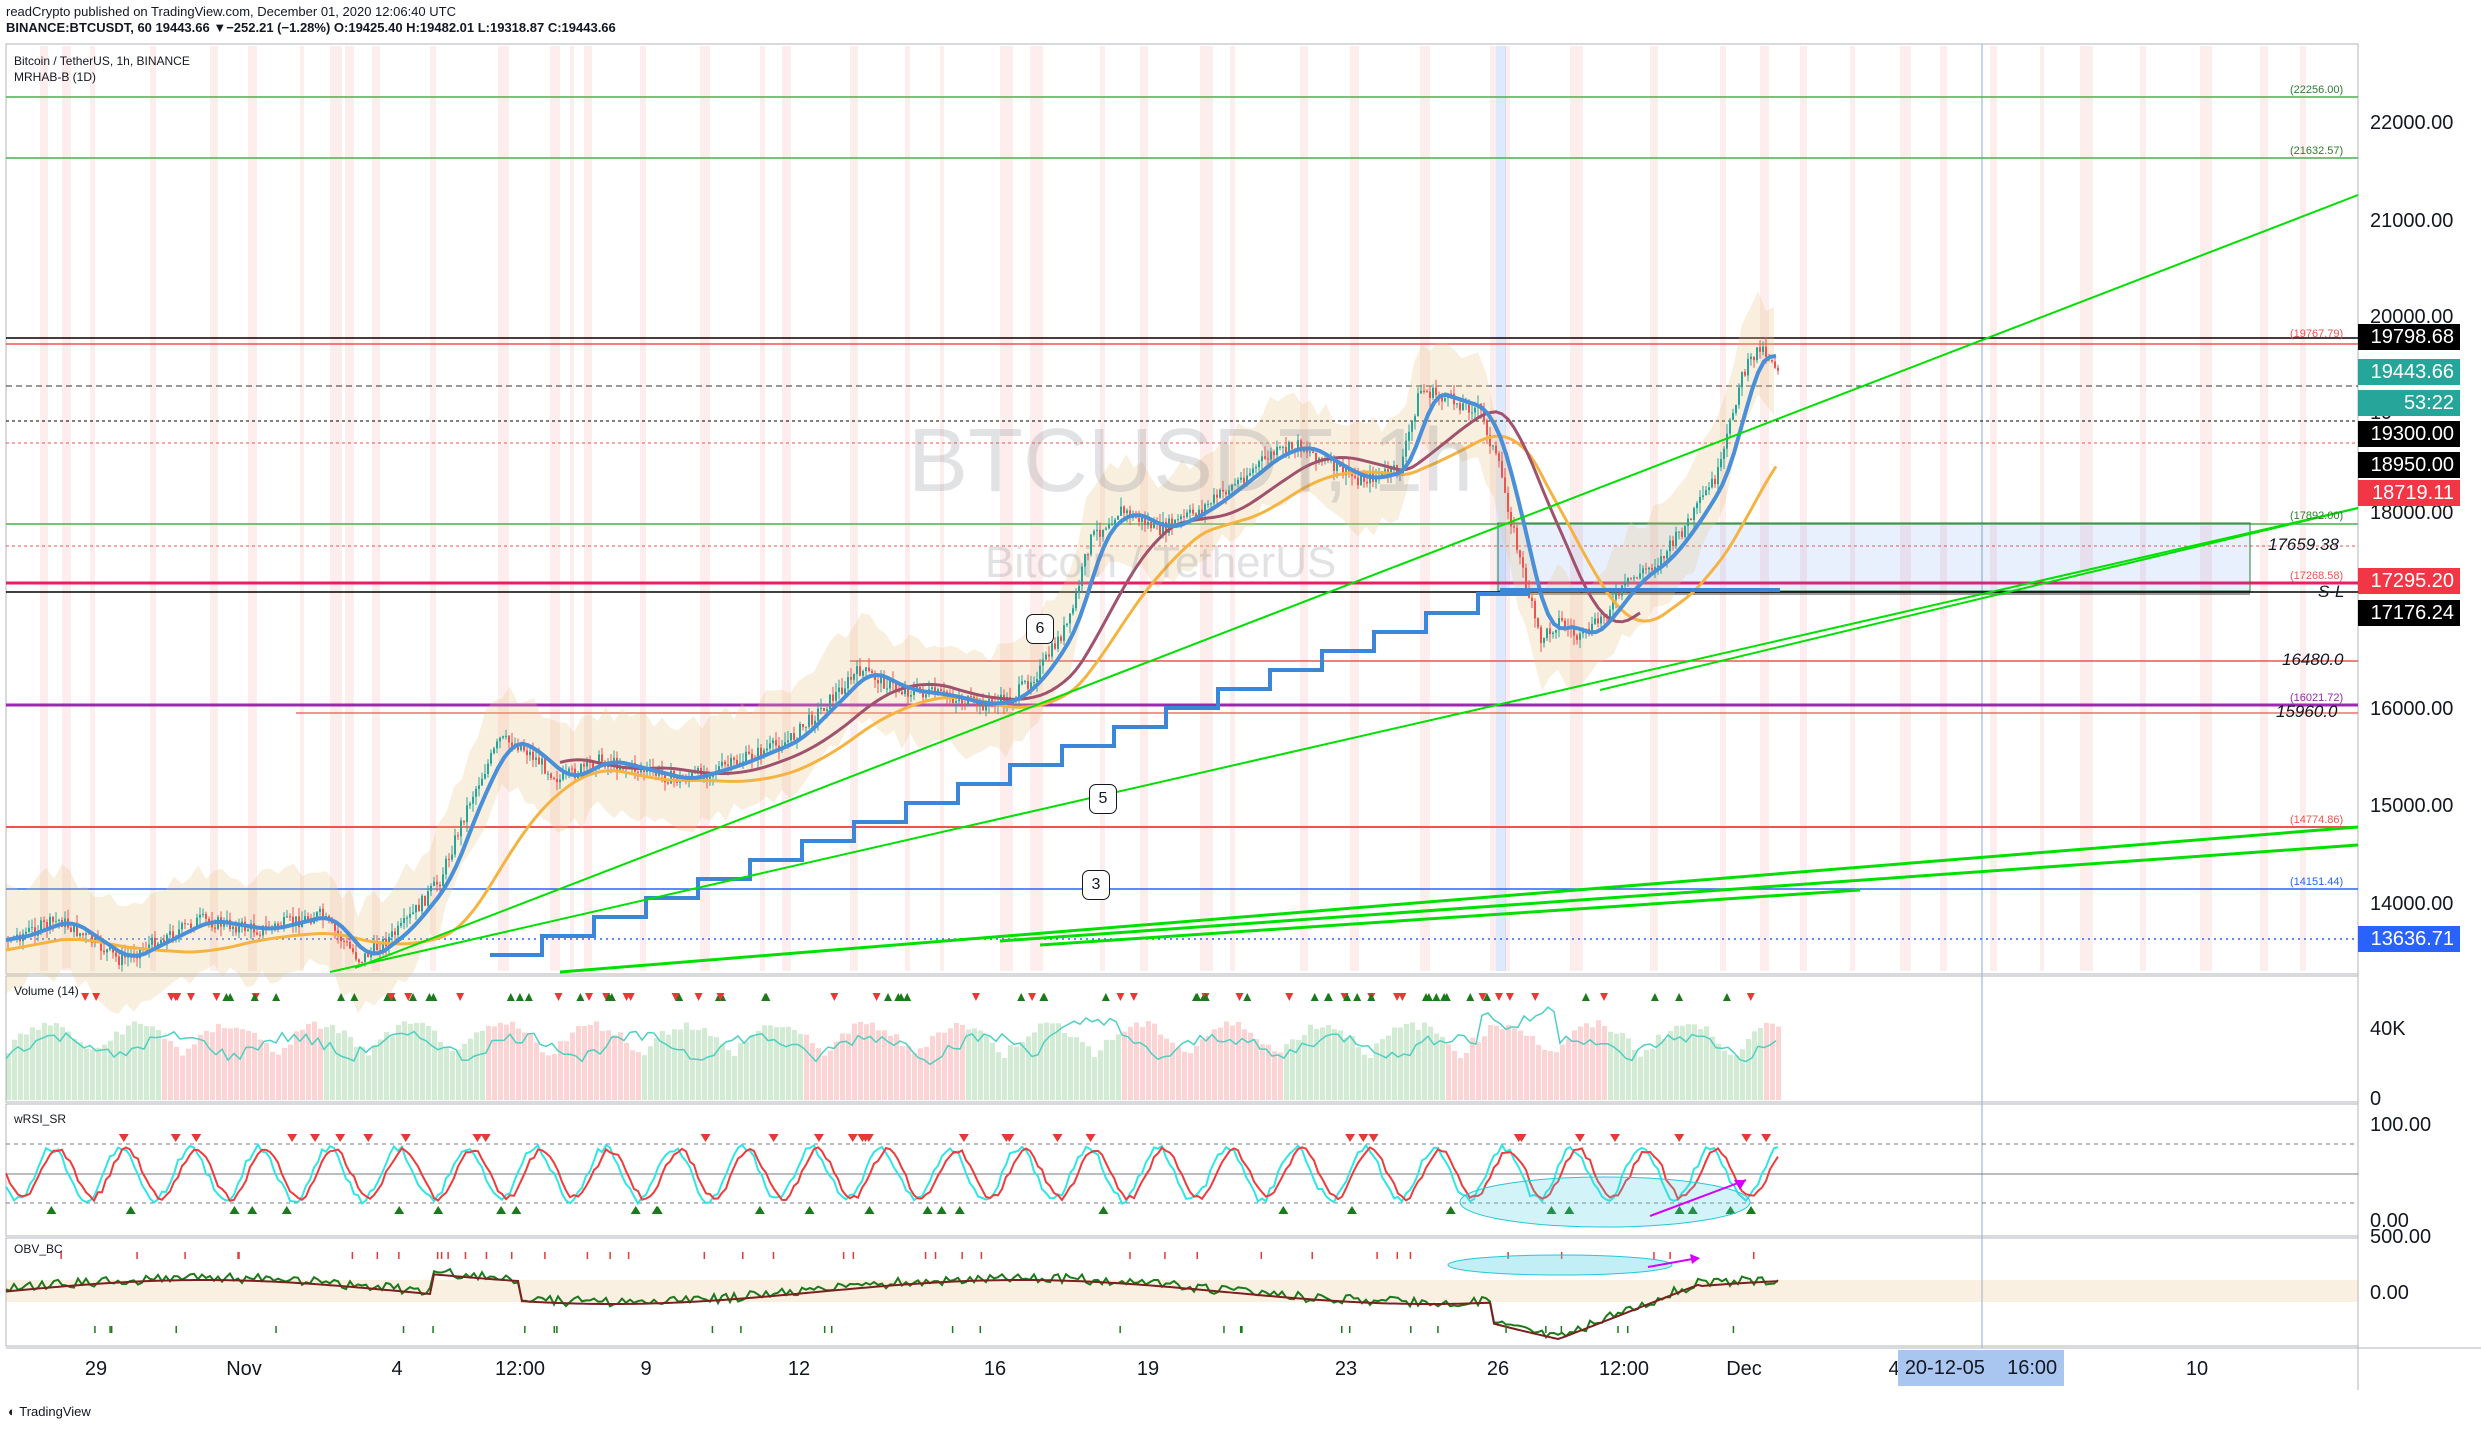 This screenshot has width=2481, height=1431. I want to click on price-label-18950: 18950.00, so click(2409, 465).